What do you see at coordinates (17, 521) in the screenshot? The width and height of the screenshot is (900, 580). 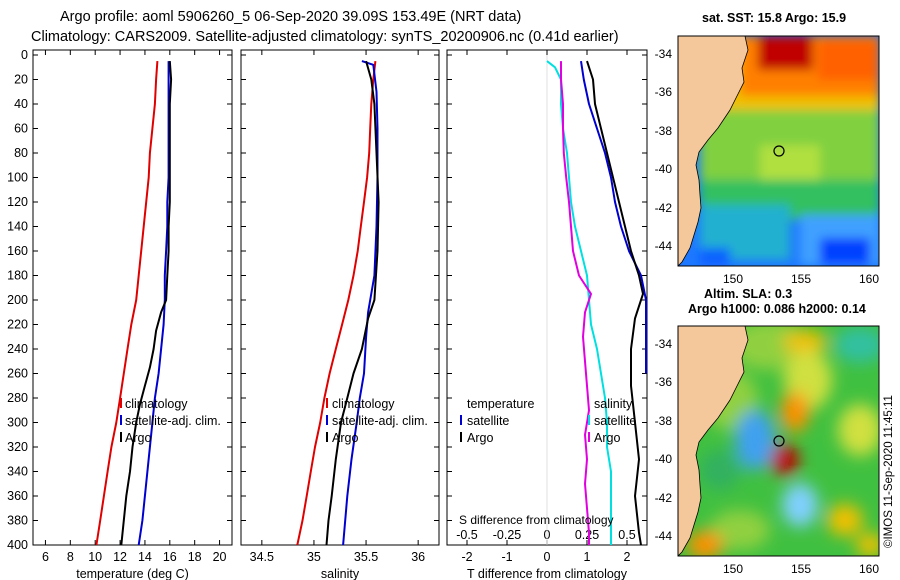 I see `depth-tick-label: 380` at bounding box center [17, 521].